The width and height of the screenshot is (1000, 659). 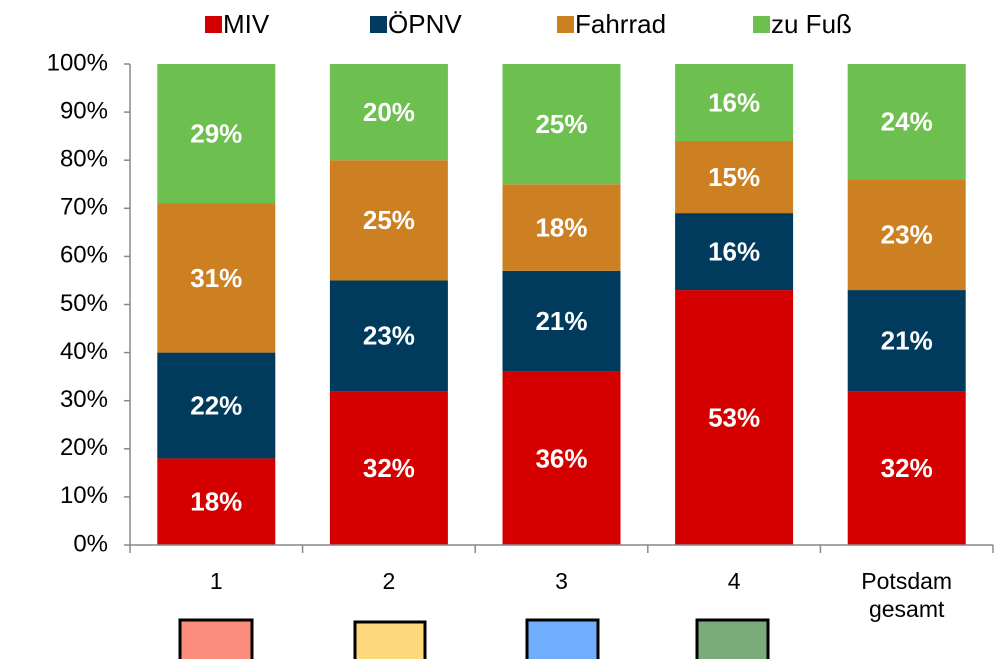 I want to click on data-label: 20%, so click(x=389, y=112).